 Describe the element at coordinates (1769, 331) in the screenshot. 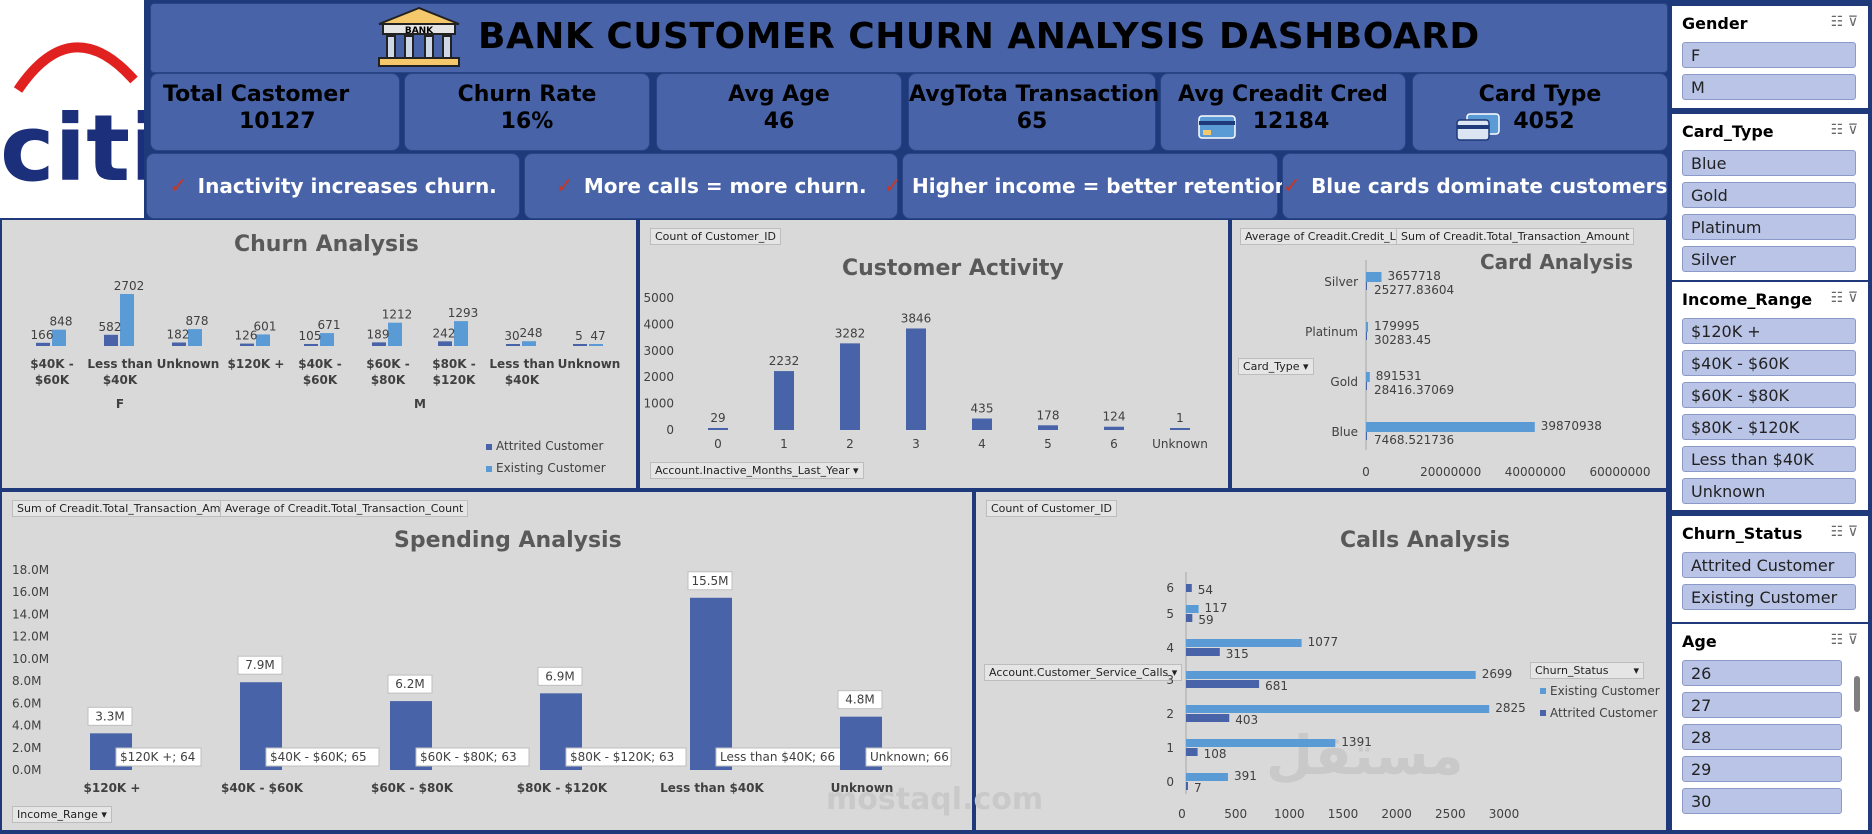

I see `slicer-item: $120K +` at that location.